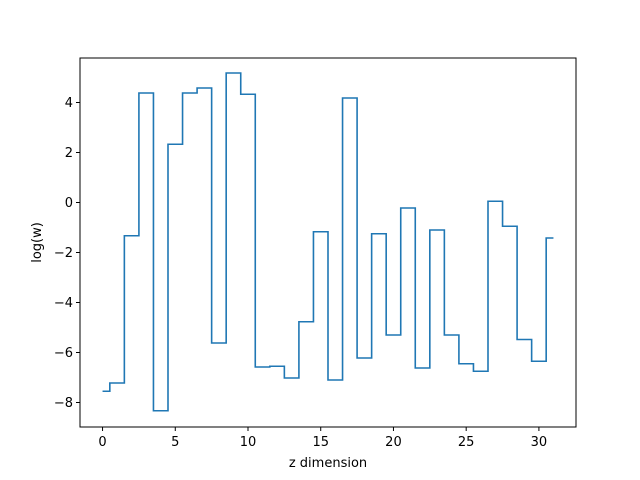  I want to click on y-tick-label: −2, so click(63, 253).